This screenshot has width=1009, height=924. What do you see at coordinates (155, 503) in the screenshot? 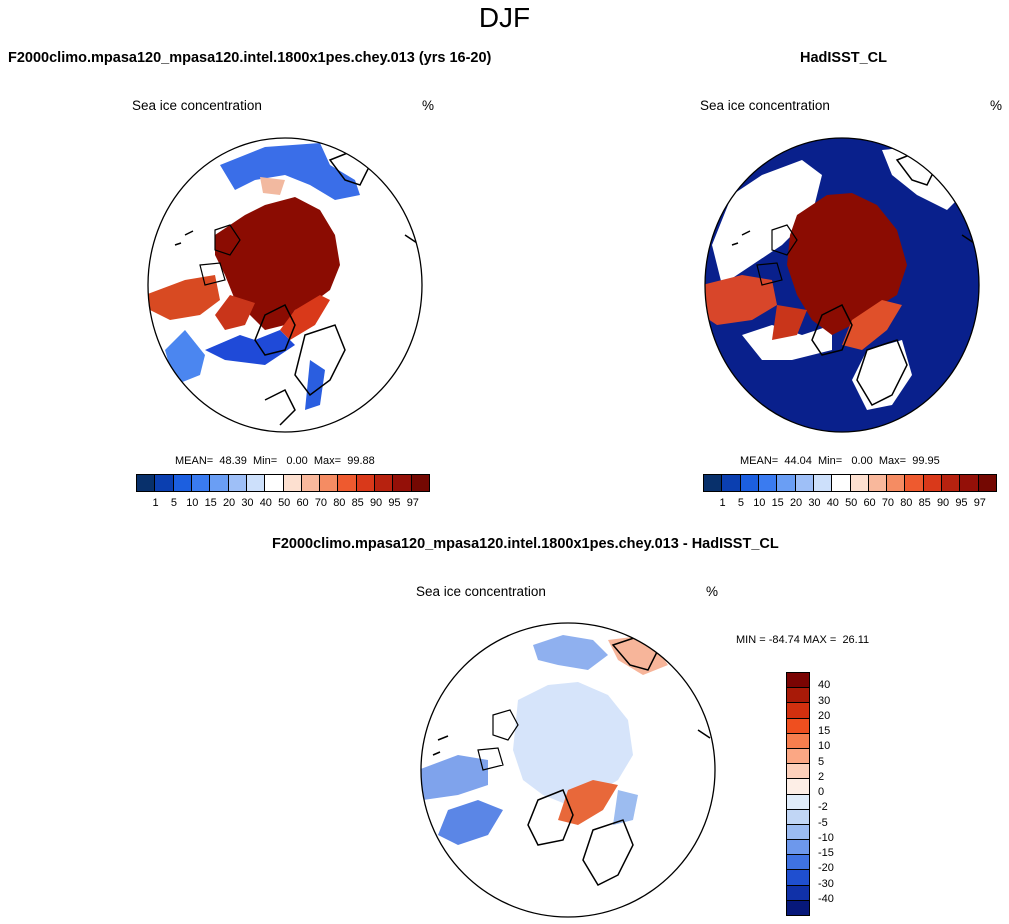
I see `colorbar-tick-label: 1` at bounding box center [155, 503].